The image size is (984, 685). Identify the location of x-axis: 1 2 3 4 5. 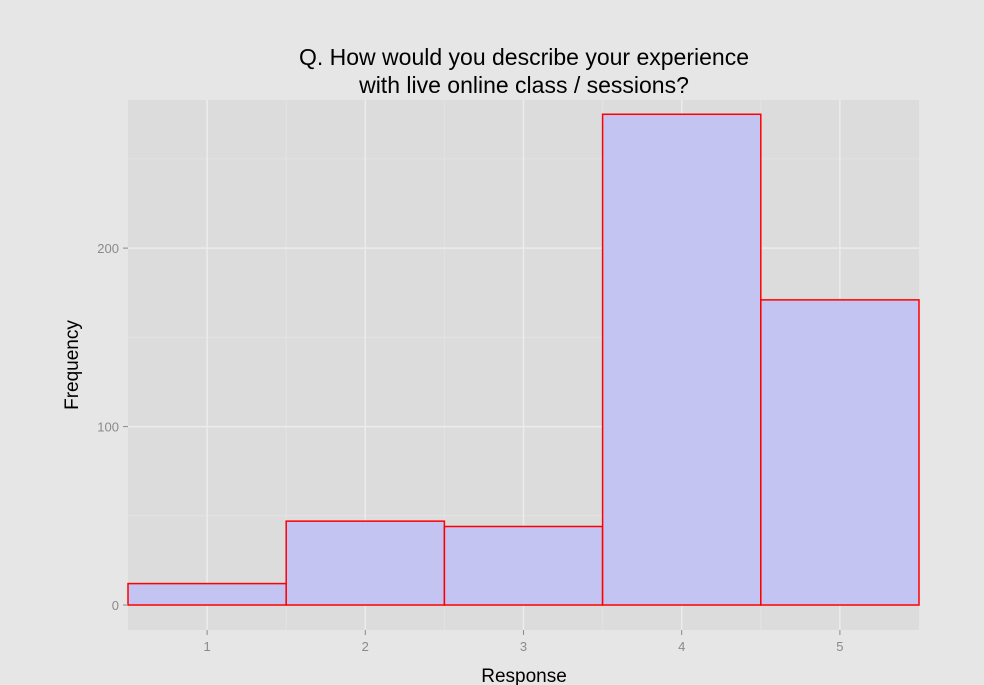
(523, 642).